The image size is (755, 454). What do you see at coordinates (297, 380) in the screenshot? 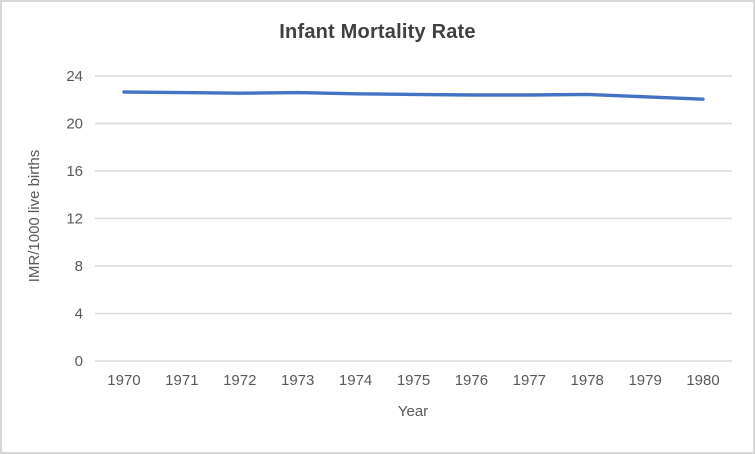
I see `x-tick-label: 1973` at bounding box center [297, 380].